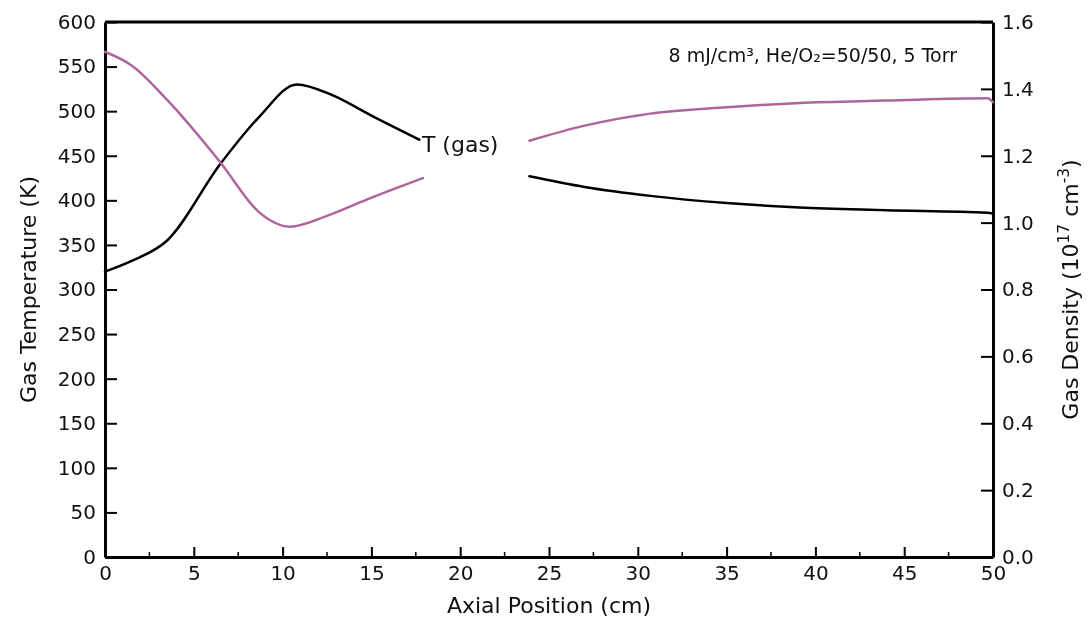  I want to click on y-axis-title: Gas Temperature (K), so click(28, 289).